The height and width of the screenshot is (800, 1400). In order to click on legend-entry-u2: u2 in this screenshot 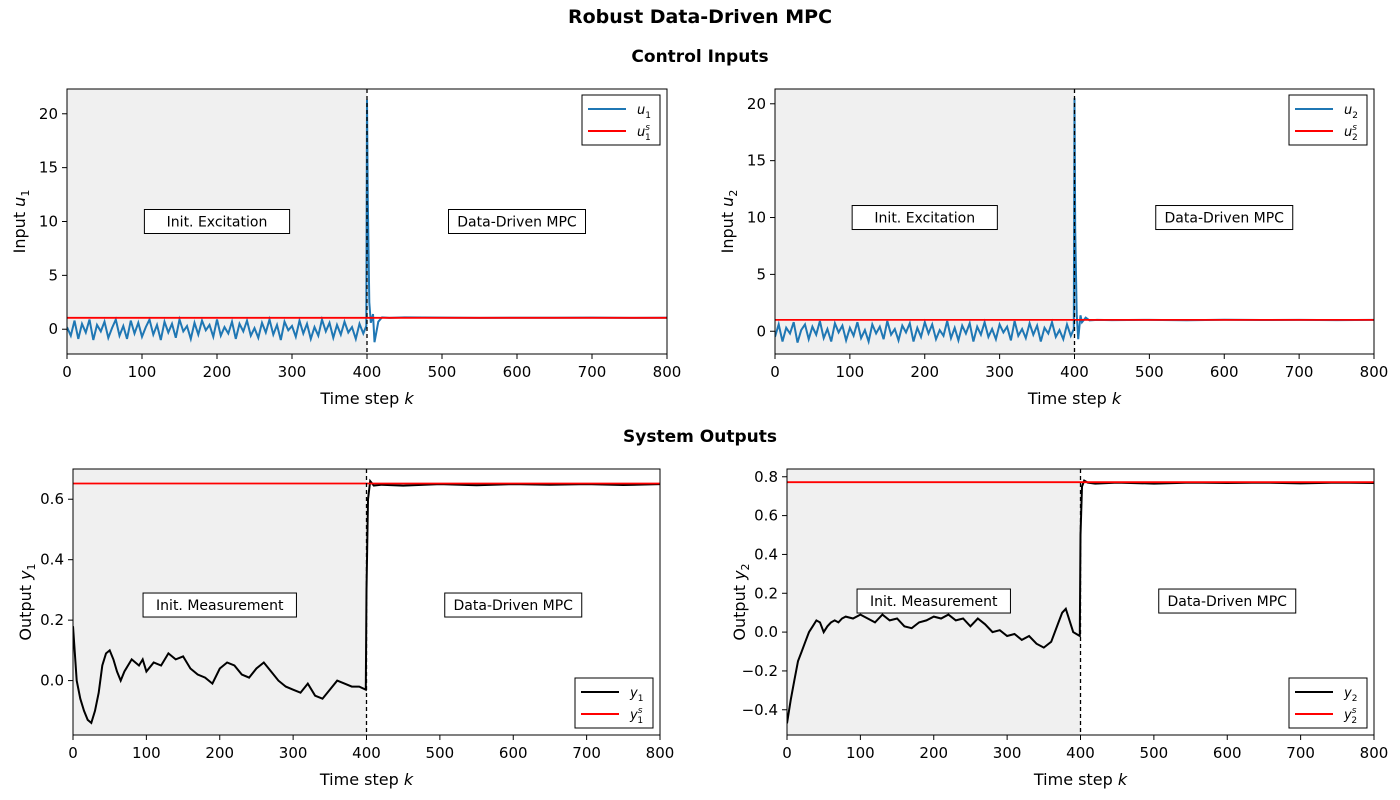, I will do `click(1351, 112)`.